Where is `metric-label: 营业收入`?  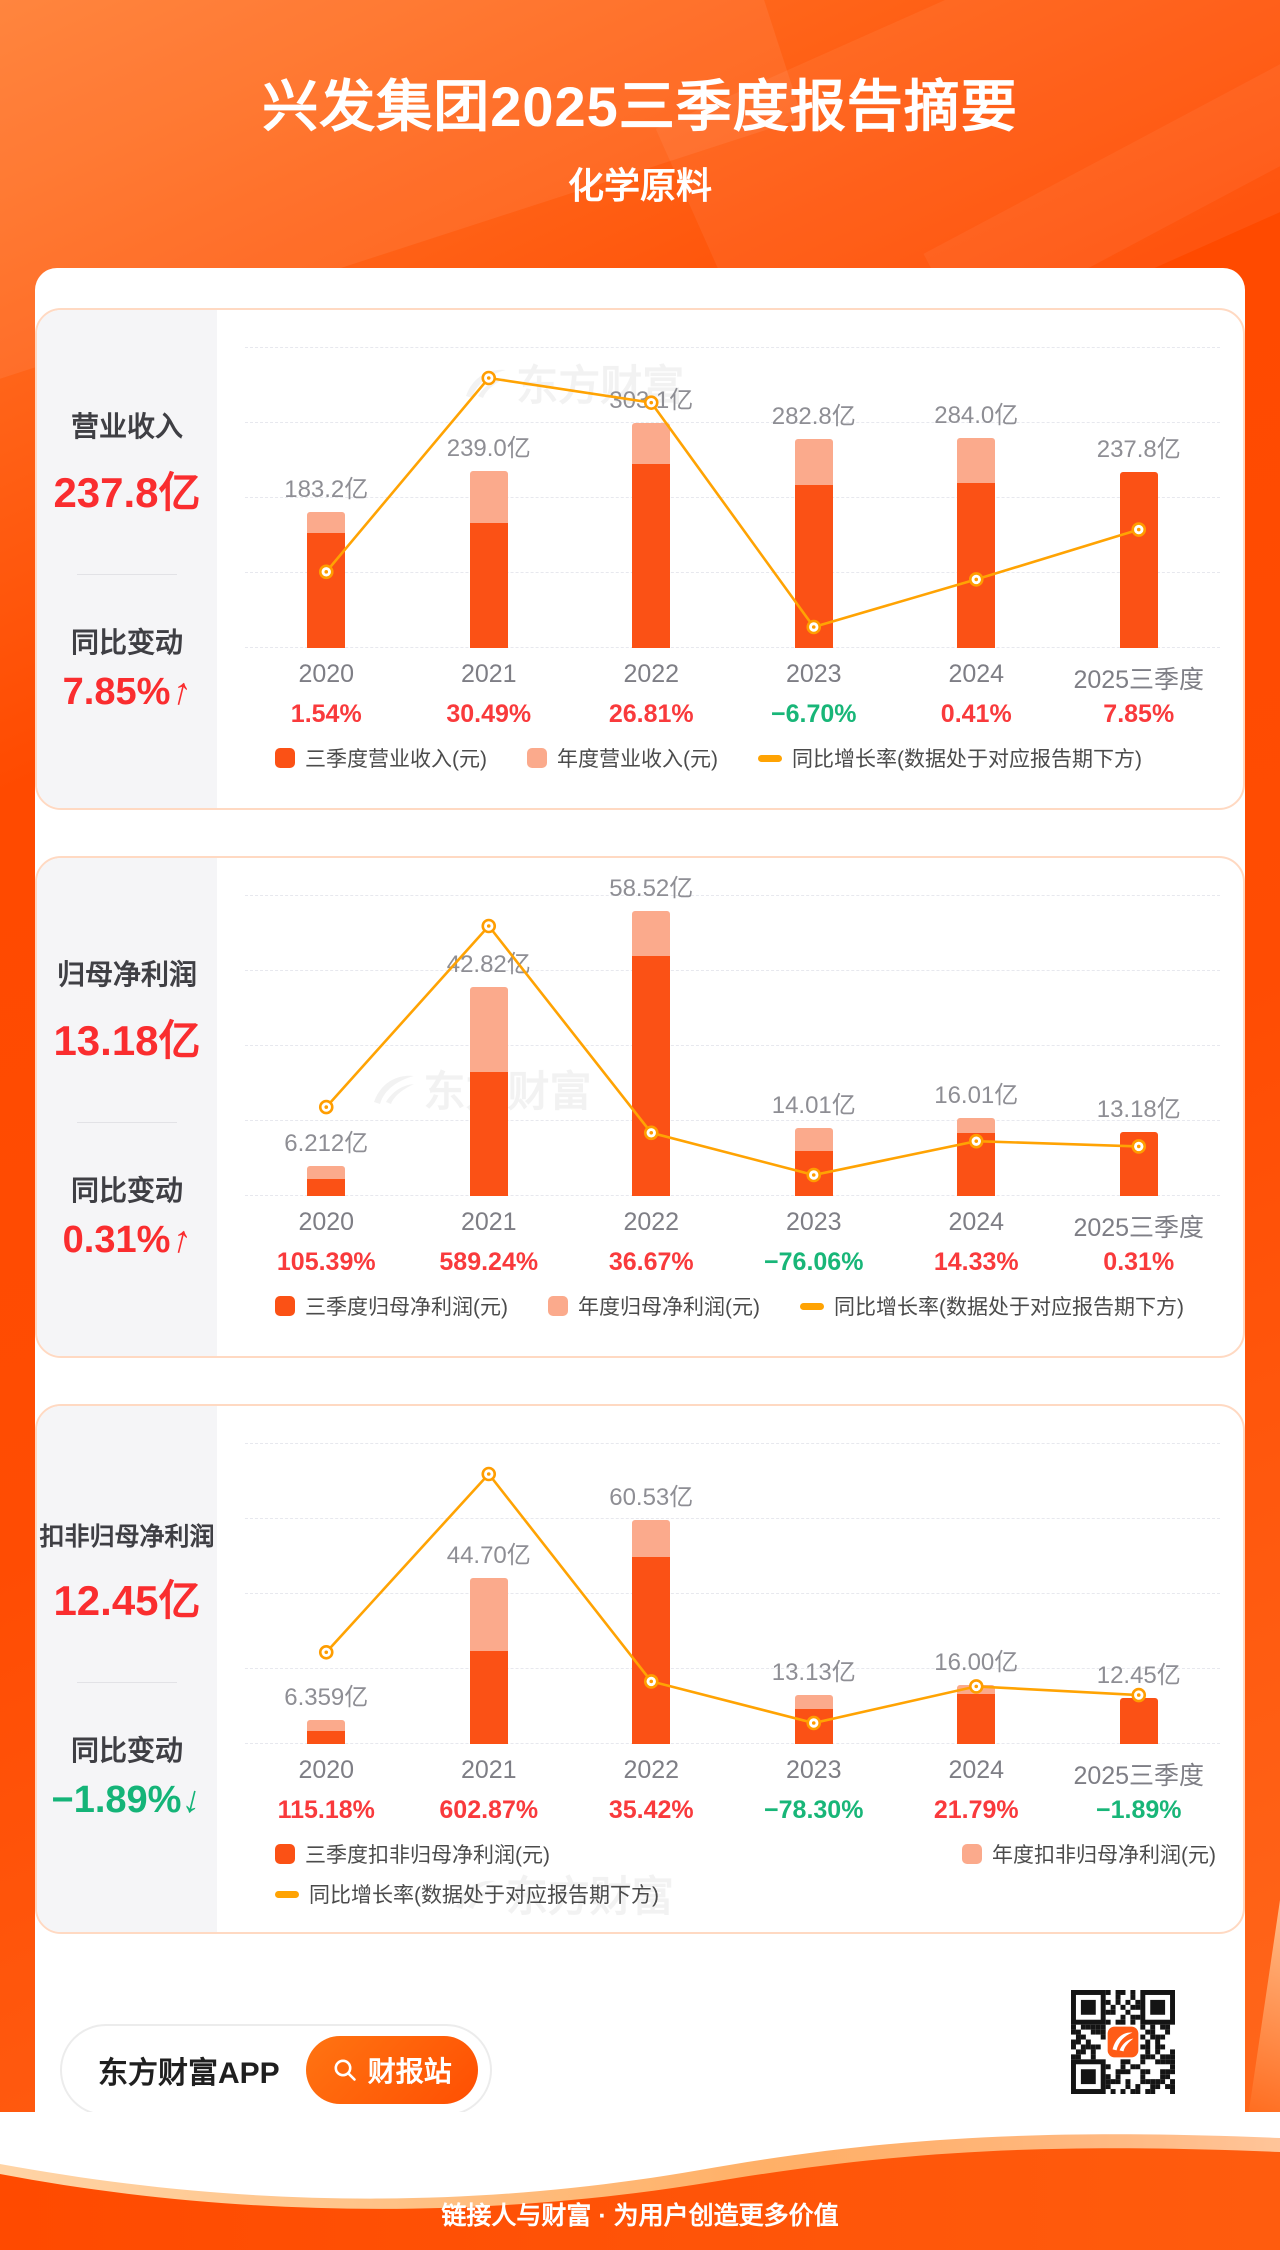 metric-label: 营业收入 is located at coordinates (126, 426).